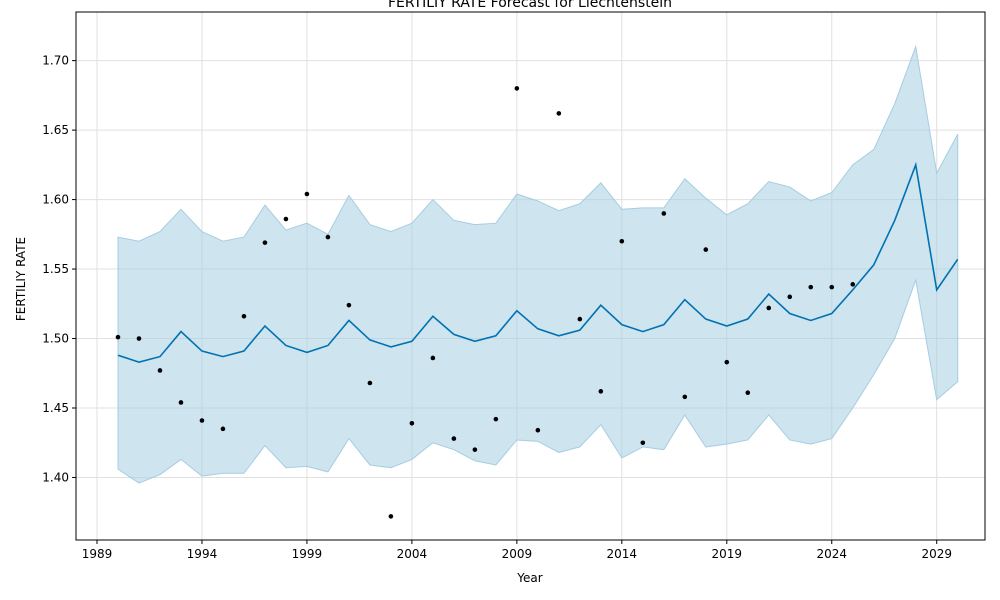  What do you see at coordinates (412, 554) in the screenshot?
I see `x-tick-label: 2004` at bounding box center [412, 554].